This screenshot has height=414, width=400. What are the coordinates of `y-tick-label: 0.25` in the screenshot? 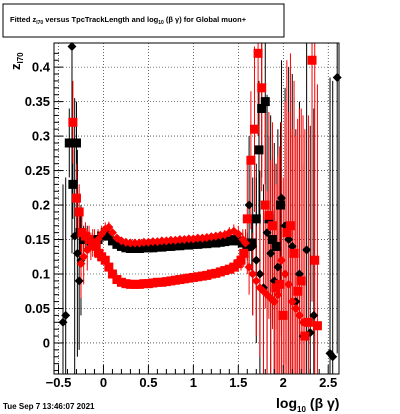 It's located at (37, 170).